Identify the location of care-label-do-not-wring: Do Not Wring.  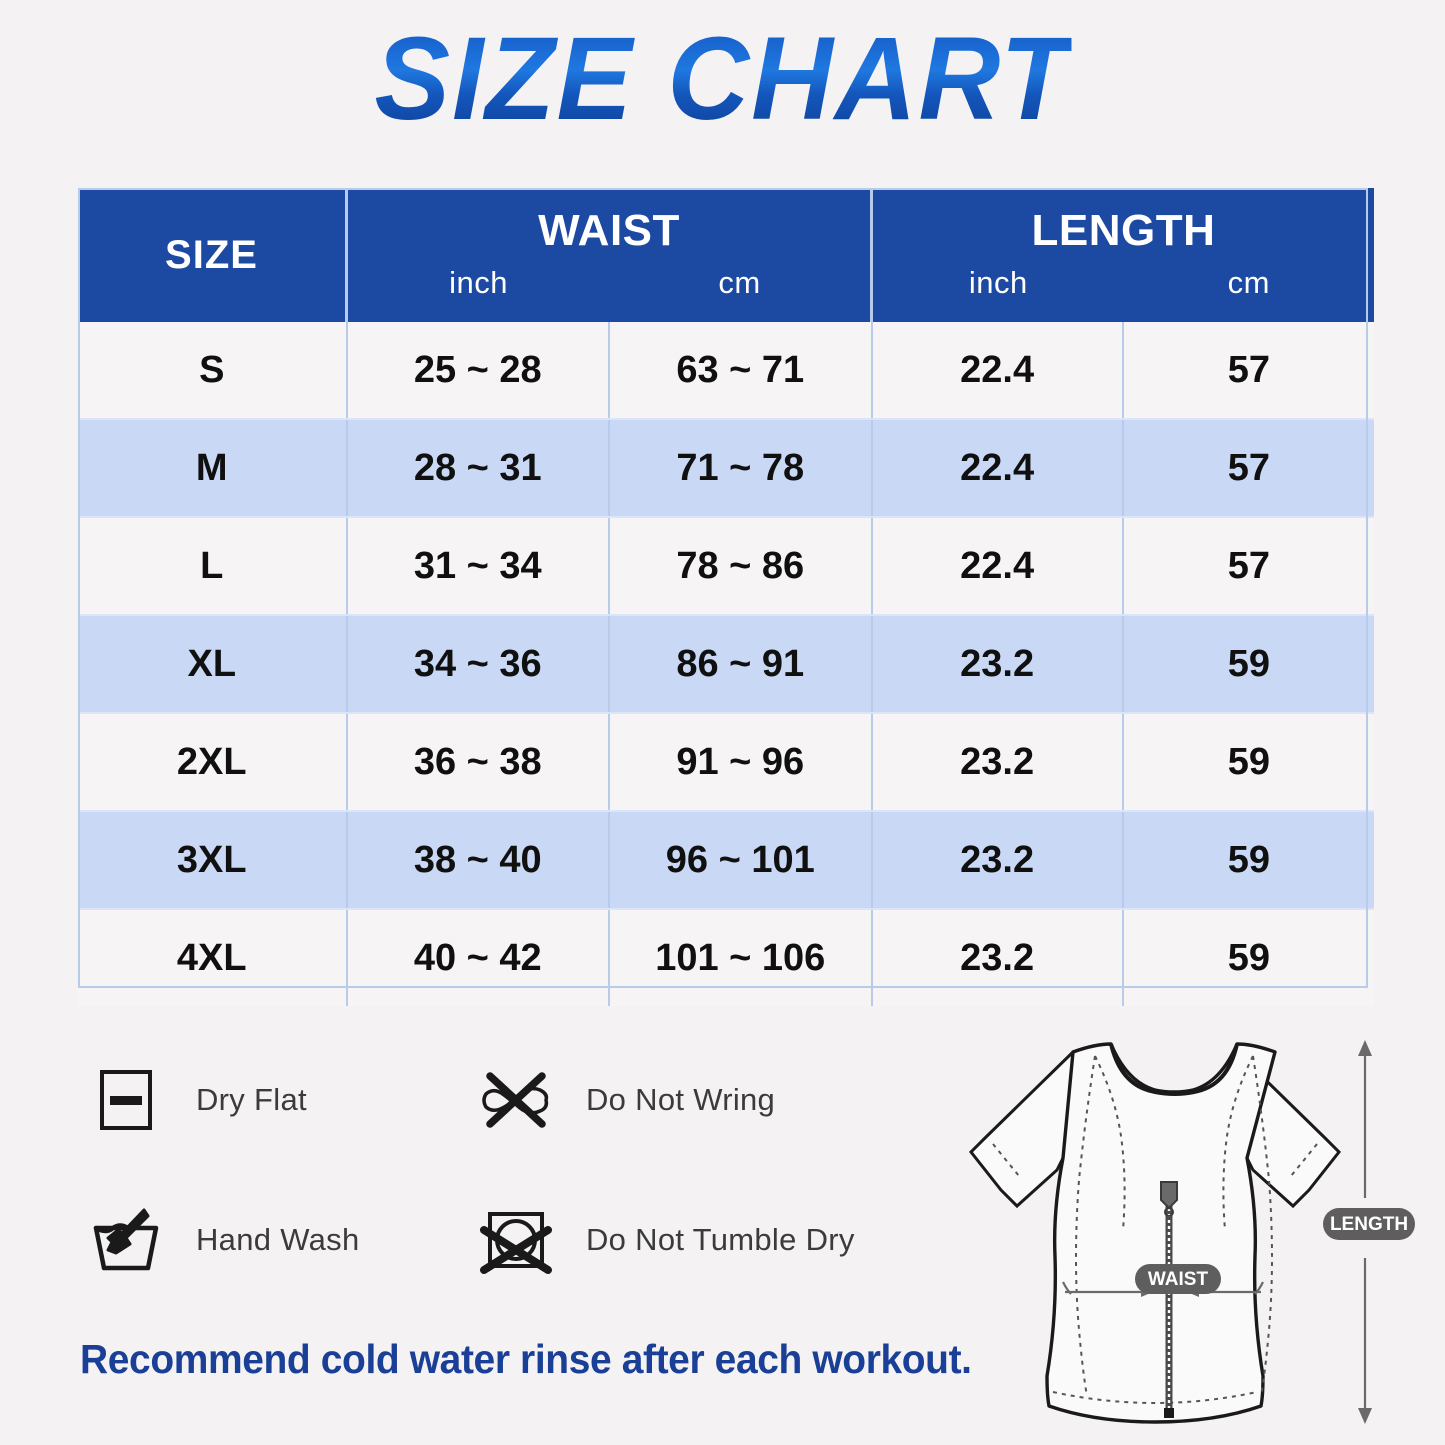
(681, 1099).